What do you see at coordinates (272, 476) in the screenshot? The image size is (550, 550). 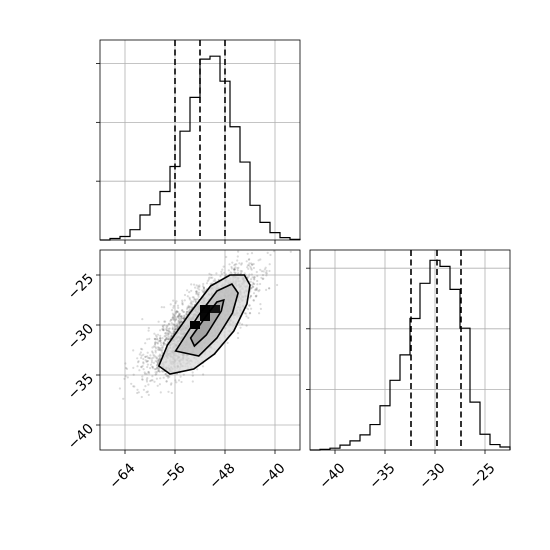 I see `main-xtick-label-3: −40` at bounding box center [272, 476].